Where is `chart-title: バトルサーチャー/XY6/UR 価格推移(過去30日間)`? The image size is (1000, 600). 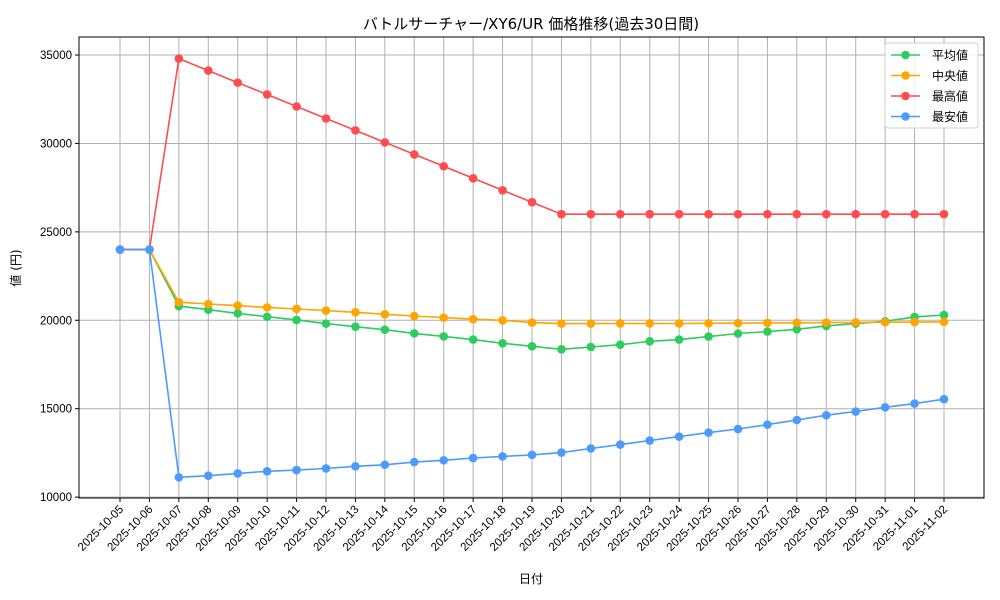
chart-title: バトルサーチャー/XY6/UR 価格推移(過去30日間) is located at coordinates (531, 24).